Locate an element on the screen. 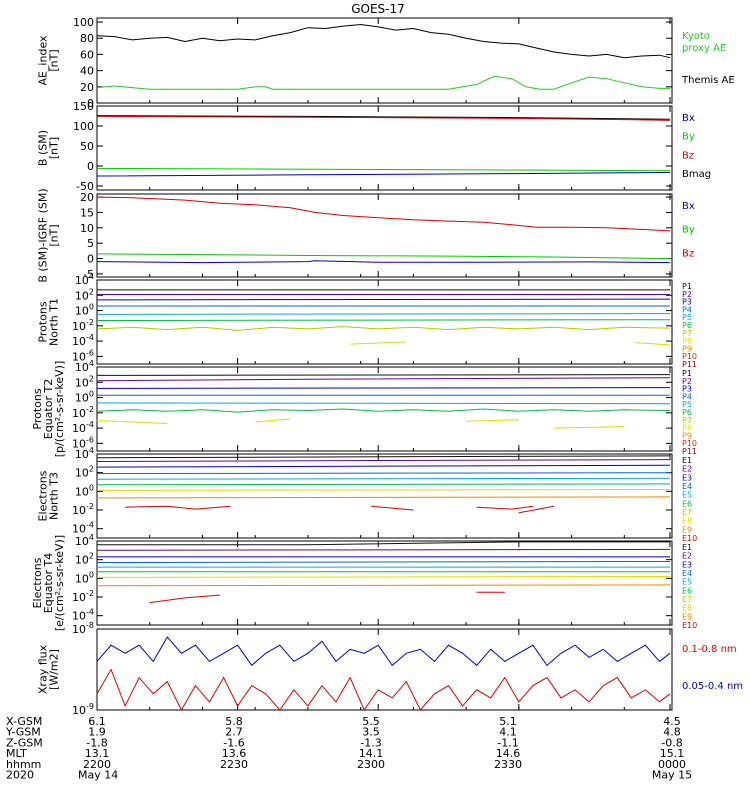 The height and width of the screenshot is (804, 750). series-line-0-05-0-4-nm is located at coordinates (383, 651).